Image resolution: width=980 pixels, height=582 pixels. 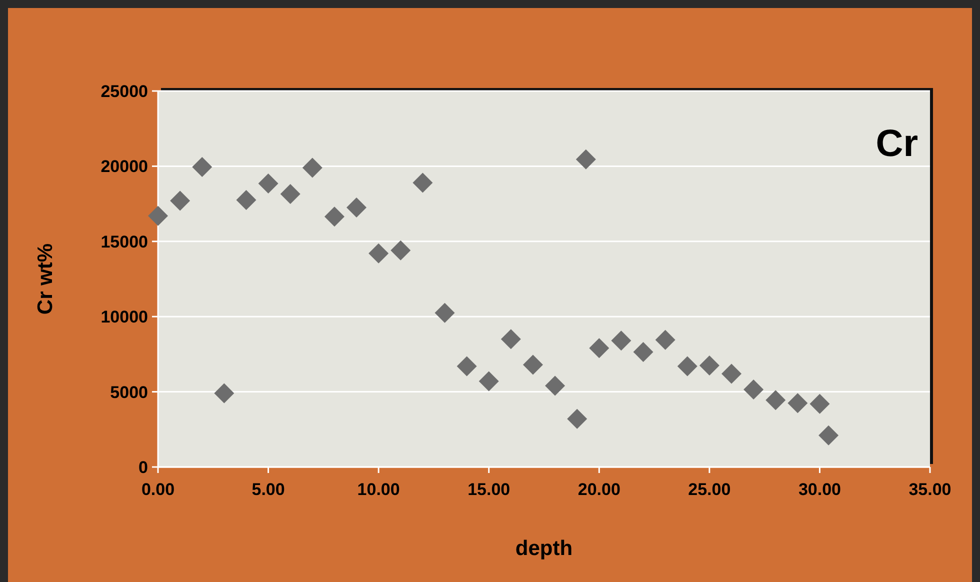 I want to click on x-tick-label: 10.00, so click(x=378, y=489).